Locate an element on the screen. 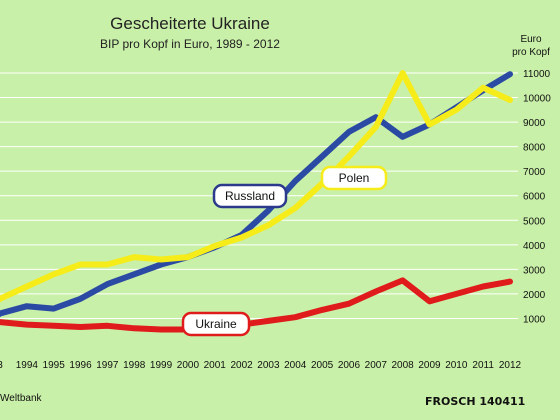 This screenshot has height=420, width=560. x-tick-label: 2001 is located at coordinates (215, 365).